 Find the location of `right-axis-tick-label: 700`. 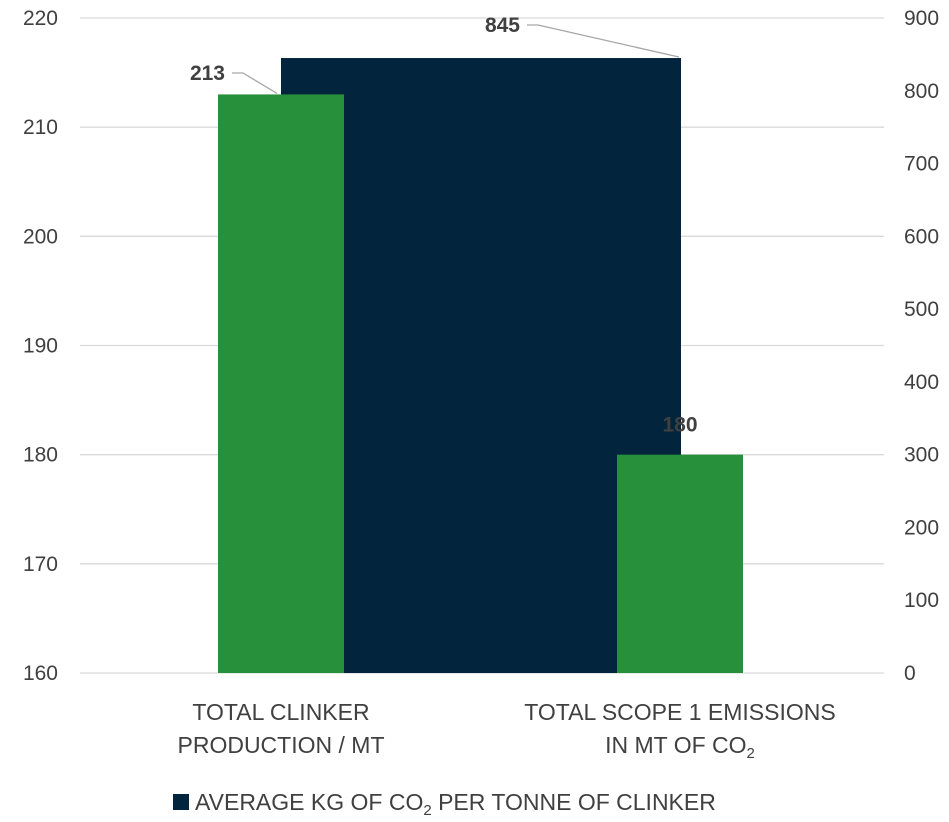

right-axis-tick-label: 700 is located at coordinates (921, 164).